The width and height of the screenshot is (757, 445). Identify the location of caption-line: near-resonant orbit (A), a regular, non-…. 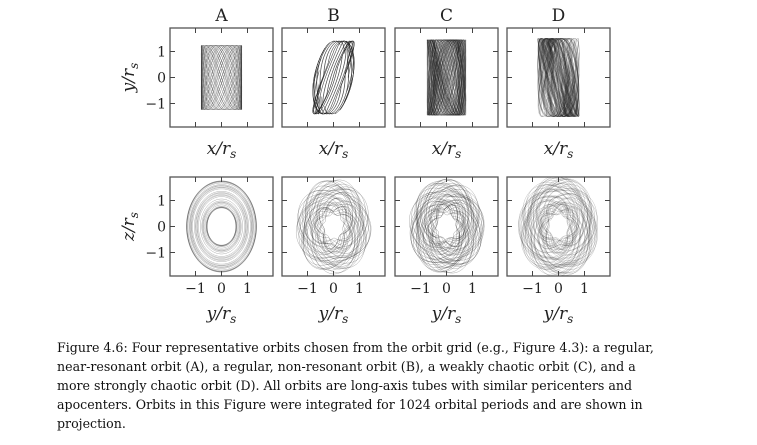
(346, 366).